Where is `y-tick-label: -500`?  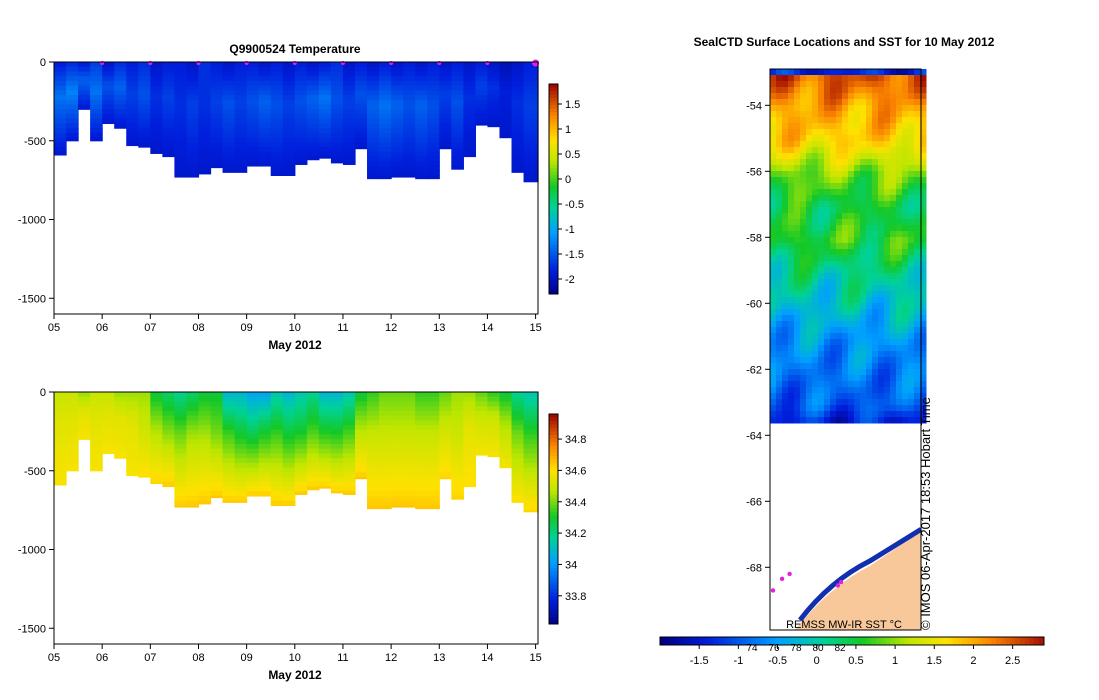
y-tick-label: -500 is located at coordinates (35, 142).